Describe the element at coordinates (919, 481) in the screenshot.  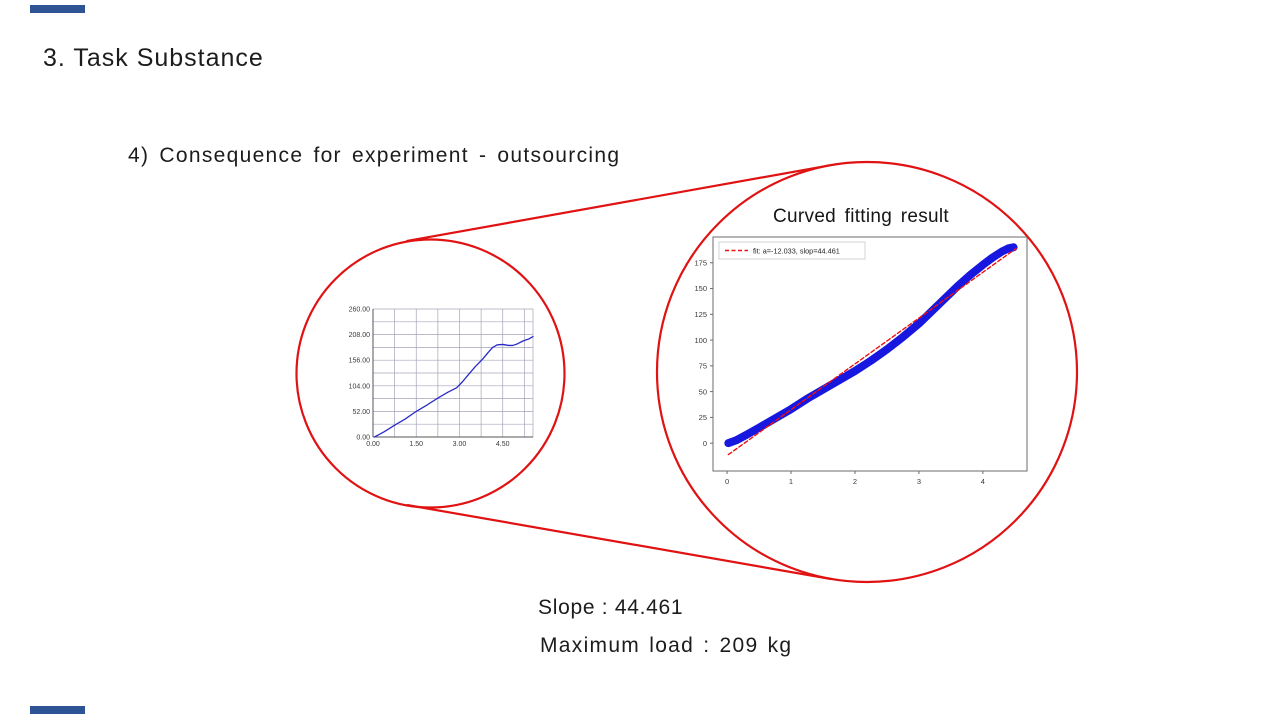
I see `svg-text: 3` at that location.